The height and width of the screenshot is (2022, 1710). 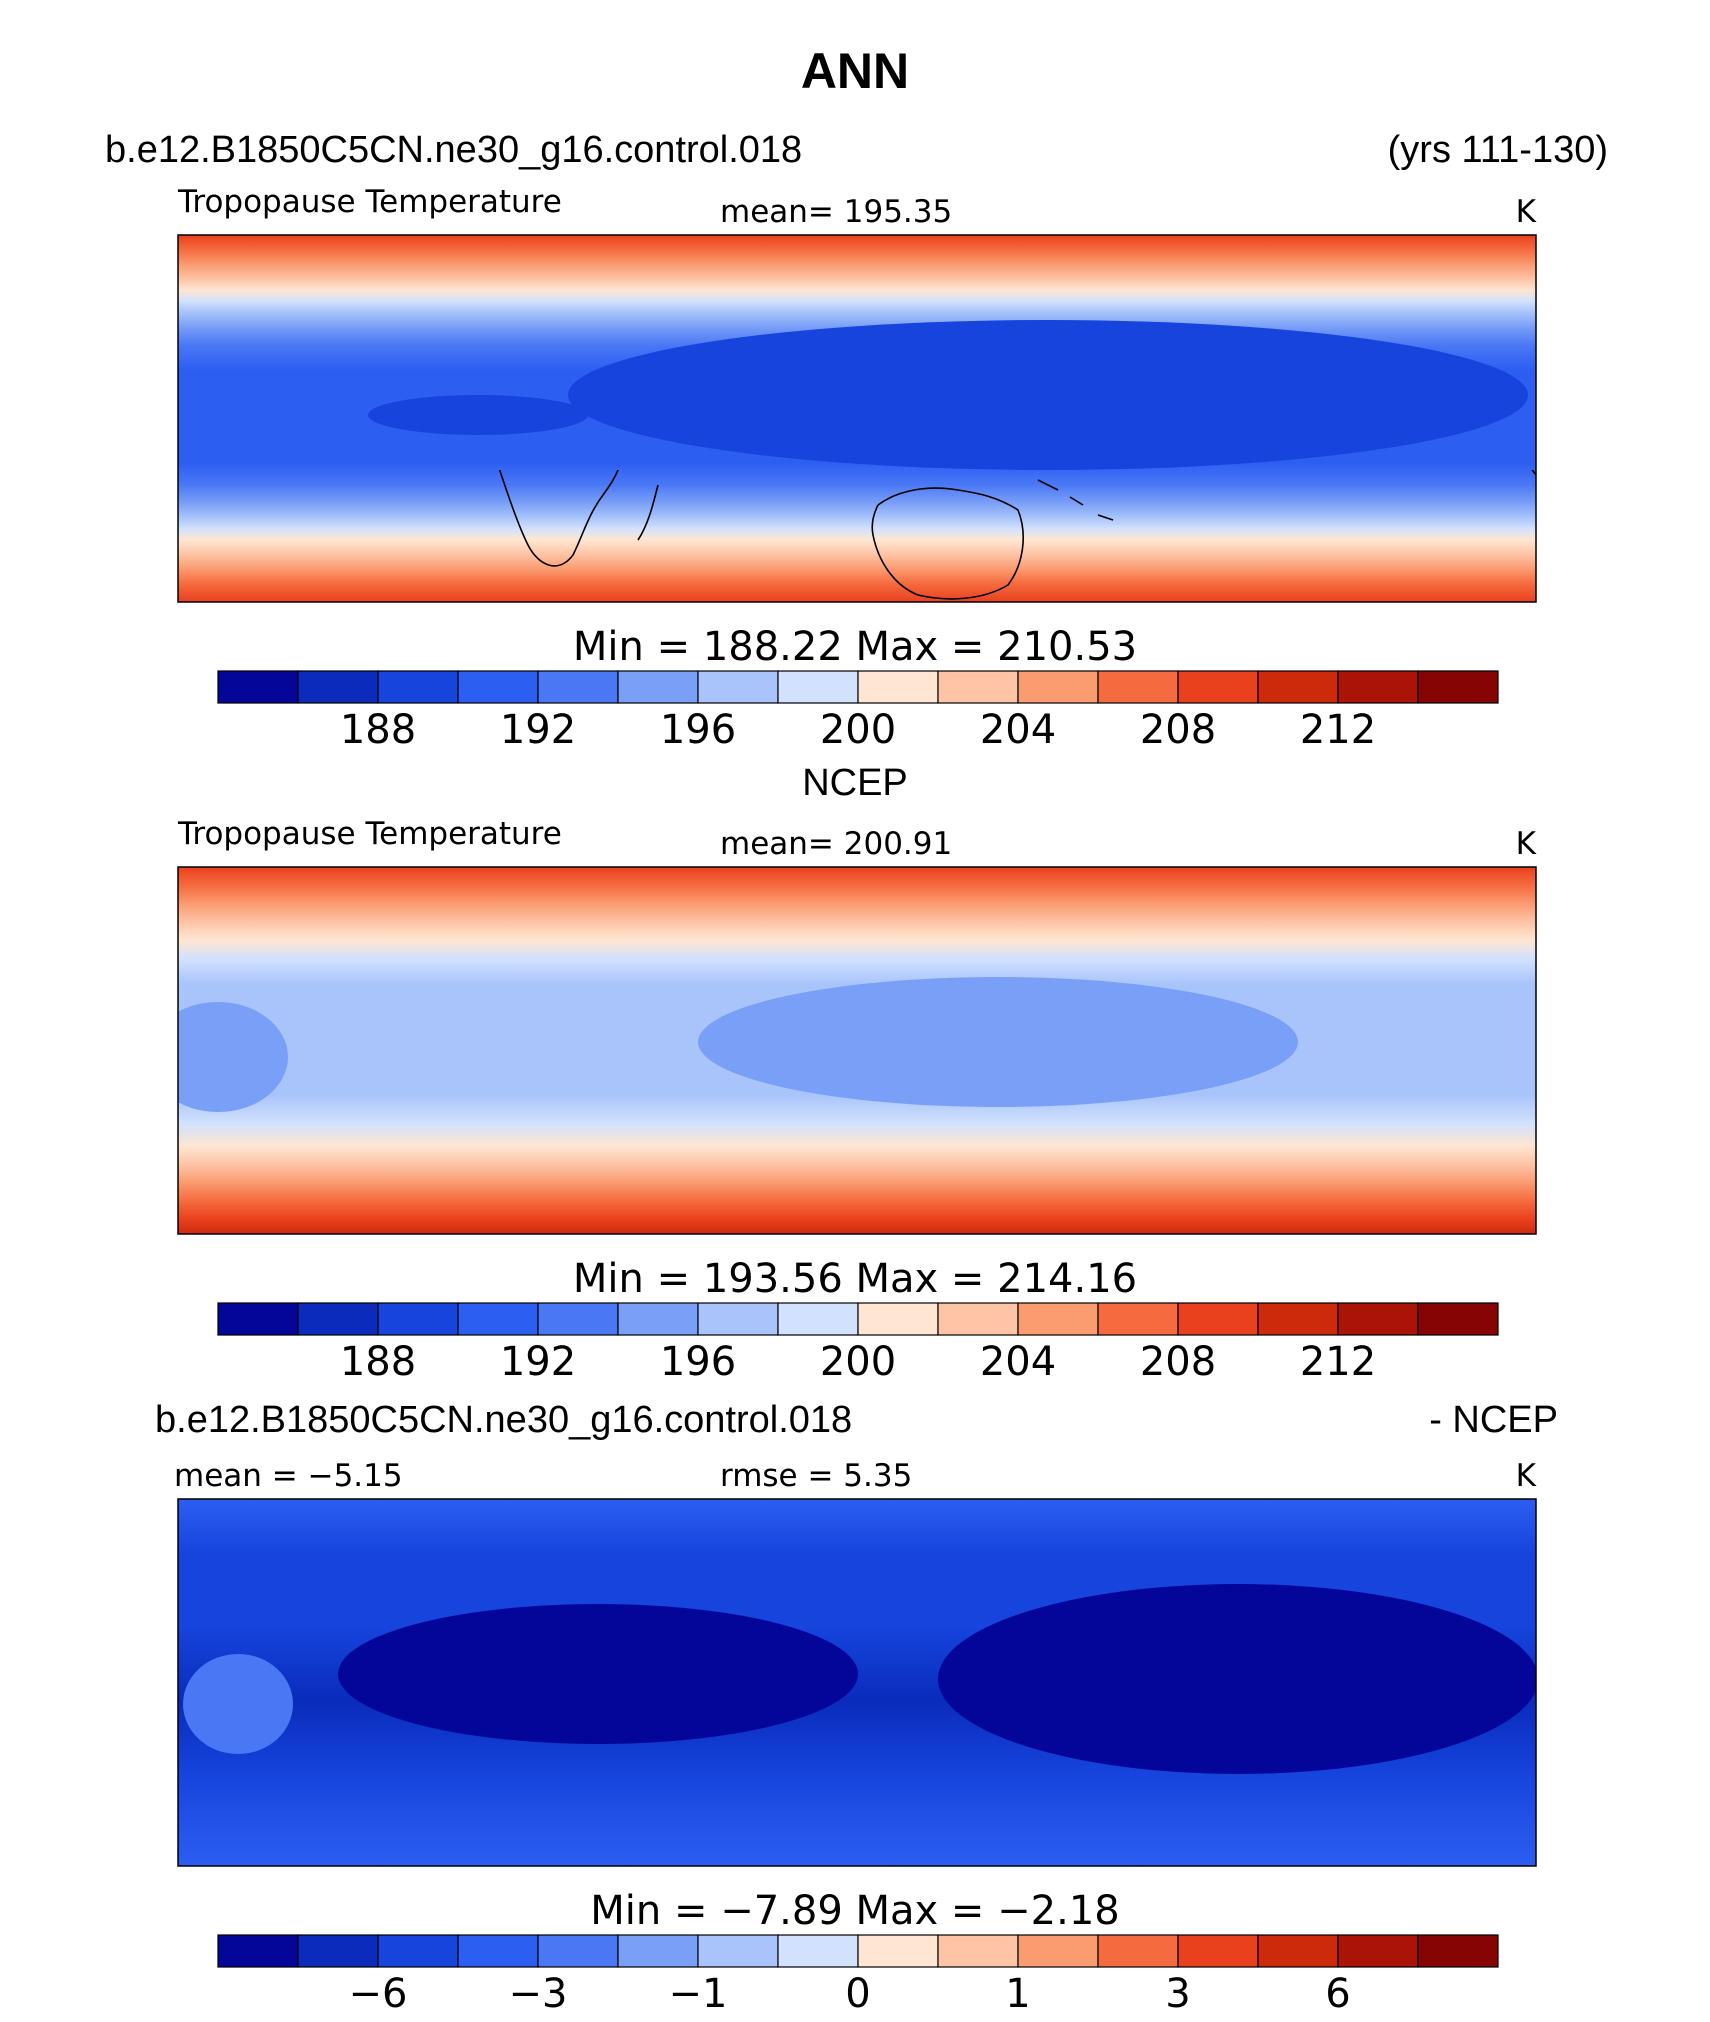 What do you see at coordinates (836, 212) in the screenshot?
I see `mean-label: mean= 195.35` at bounding box center [836, 212].